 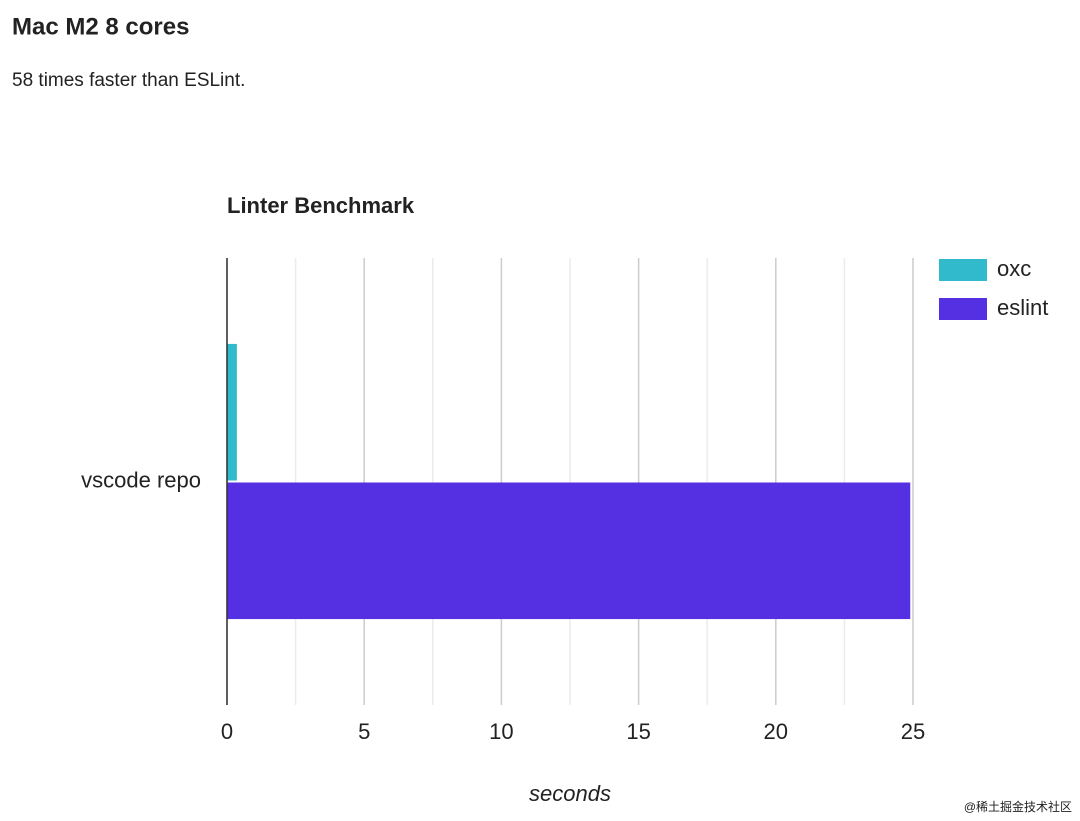 I want to click on x-tick-label: 25, so click(x=913, y=731).